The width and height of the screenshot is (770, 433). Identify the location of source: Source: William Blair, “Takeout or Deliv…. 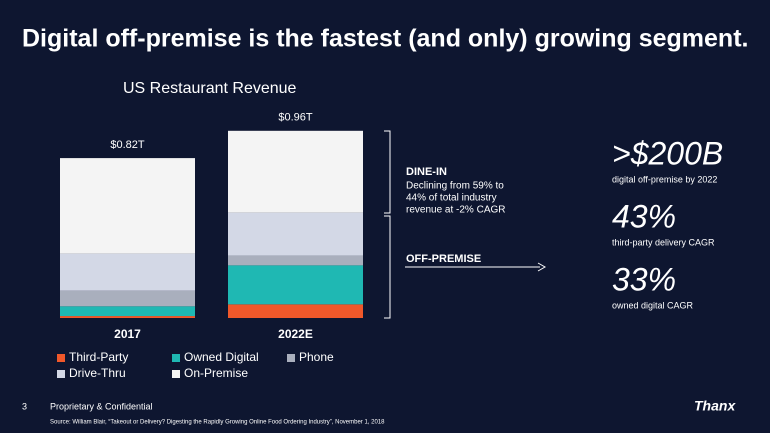
(217, 423).